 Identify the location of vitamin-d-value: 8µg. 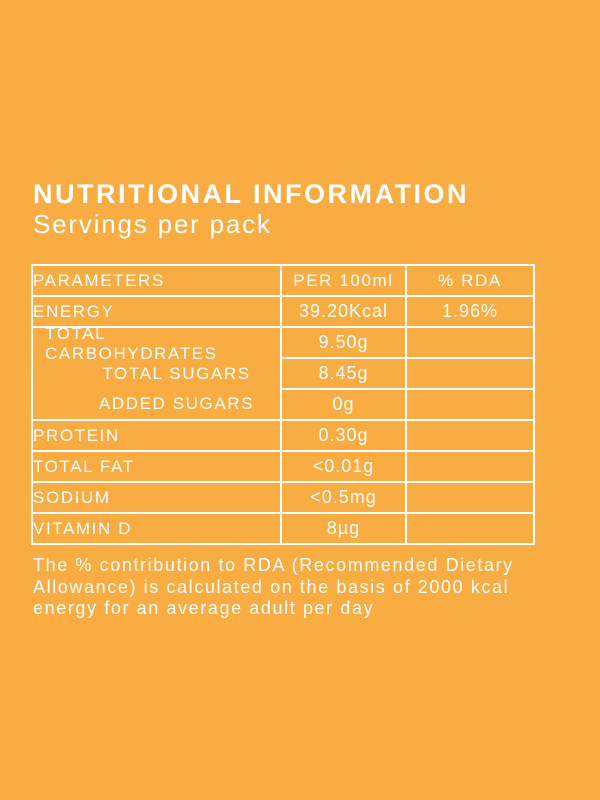
(343, 528).